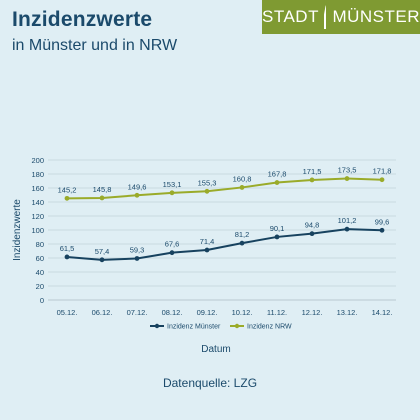  I want to click on data-label: 57,4, so click(102, 251).